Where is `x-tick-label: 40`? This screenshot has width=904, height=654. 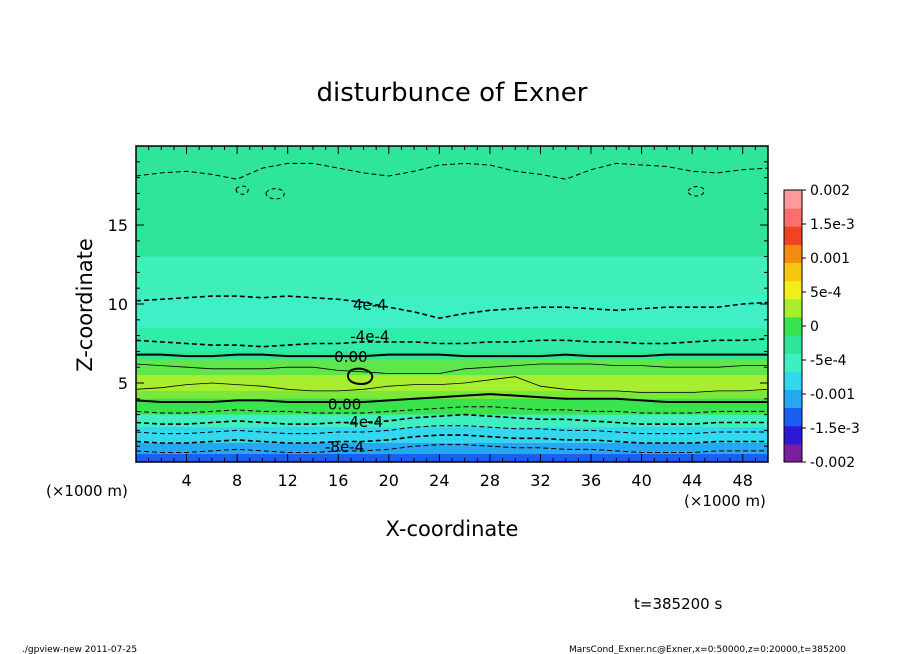 x-tick-label: 40 is located at coordinates (641, 480).